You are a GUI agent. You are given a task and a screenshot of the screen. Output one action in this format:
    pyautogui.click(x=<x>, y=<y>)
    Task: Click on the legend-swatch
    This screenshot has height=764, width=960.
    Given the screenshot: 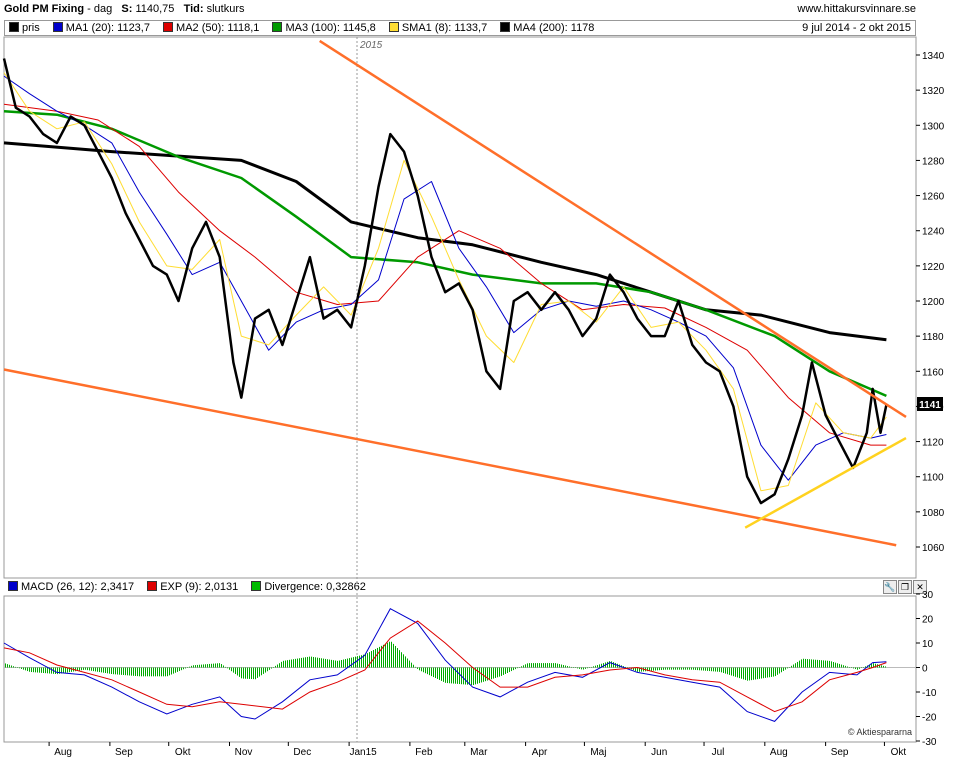 What is the action you would take?
    pyautogui.click(x=57, y=27)
    